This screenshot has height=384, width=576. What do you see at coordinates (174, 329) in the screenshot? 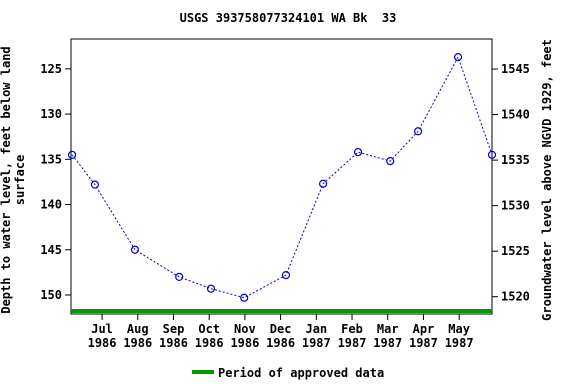
I see `x-tick-label: Sep` at bounding box center [174, 329].